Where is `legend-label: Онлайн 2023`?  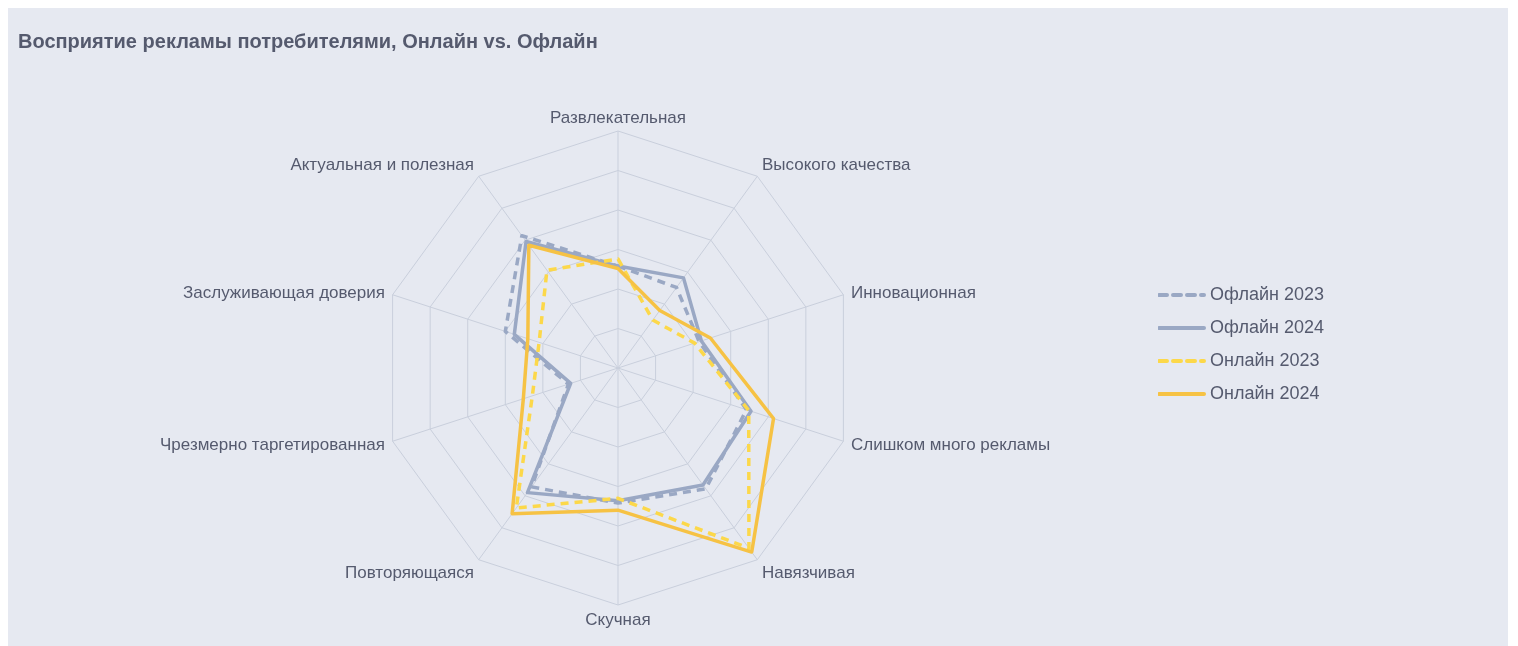
legend-label: Онлайн 2023 is located at coordinates (1265, 360).